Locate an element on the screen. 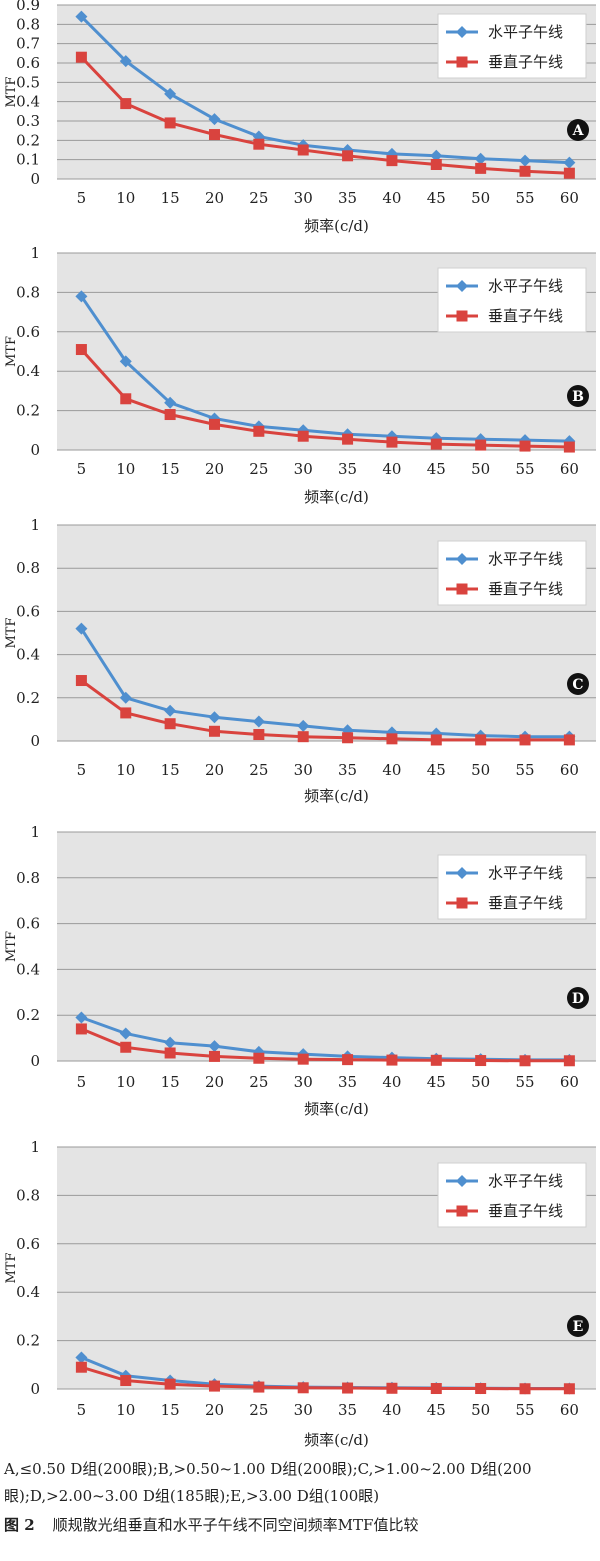 The width and height of the screenshot is (600, 1561). y-tick-label: 0.7 is located at coordinates (28, 44).